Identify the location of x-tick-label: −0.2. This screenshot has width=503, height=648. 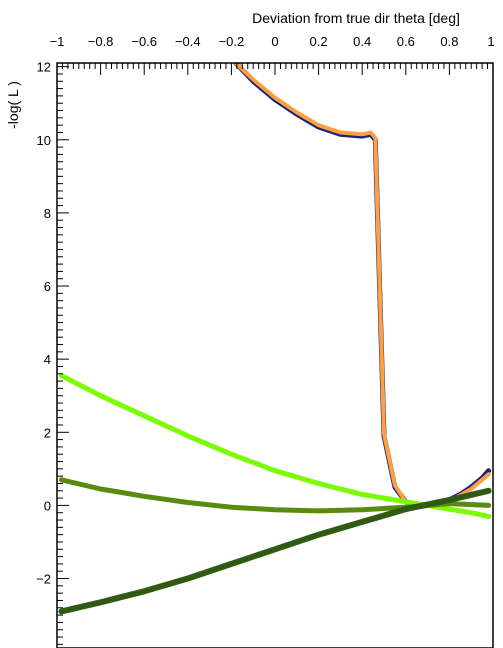
(232, 41).